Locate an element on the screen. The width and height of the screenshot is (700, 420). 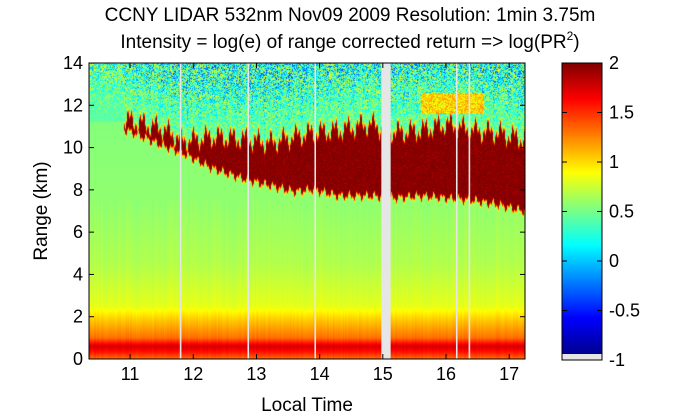
x-tick-label: 17 is located at coordinates (509, 374).